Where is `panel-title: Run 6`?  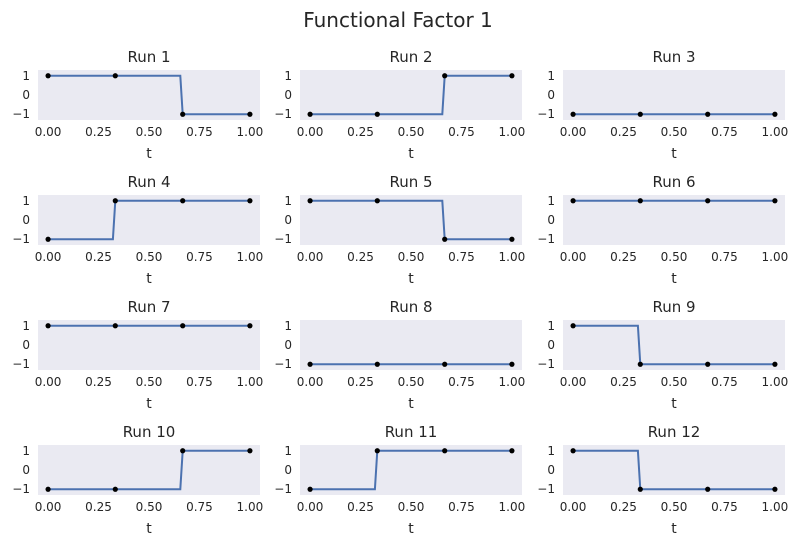 panel-title: Run 6 is located at coordinates (673, 182).